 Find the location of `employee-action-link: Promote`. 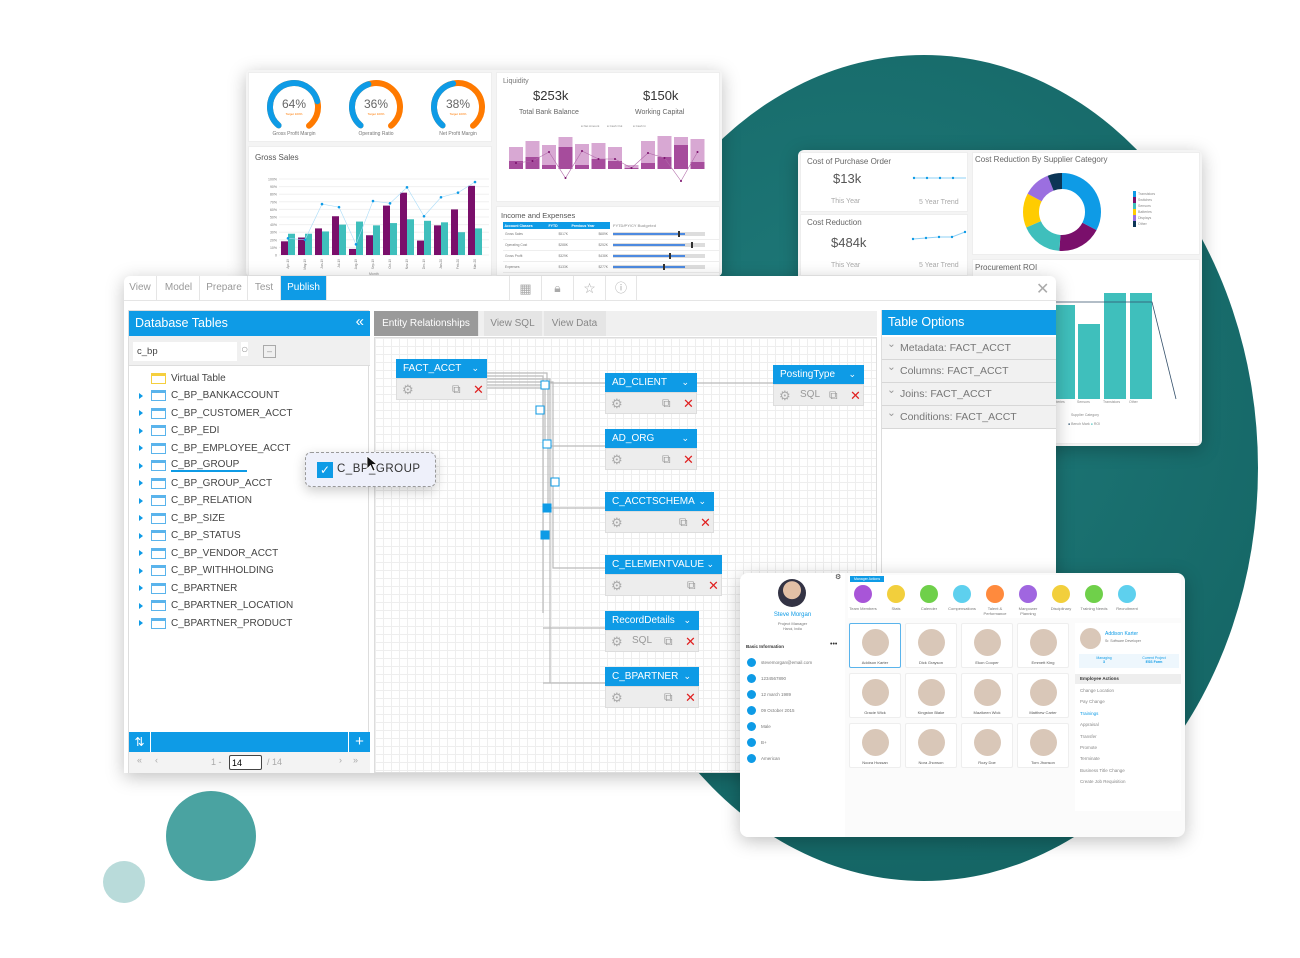

employee-action-link: Promote is located at coordinates (1089, 747).